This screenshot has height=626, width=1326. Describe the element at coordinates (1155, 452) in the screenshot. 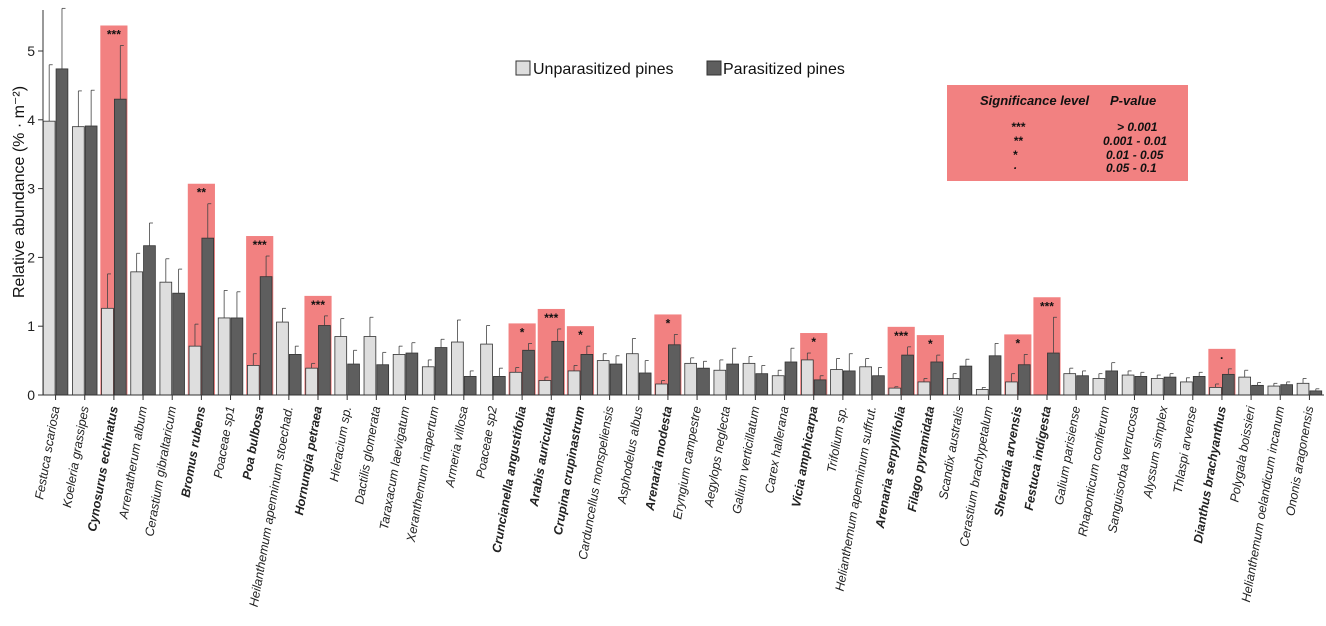

I see `category-label-alyssum-simplex: Alyssum simplex` at that location.